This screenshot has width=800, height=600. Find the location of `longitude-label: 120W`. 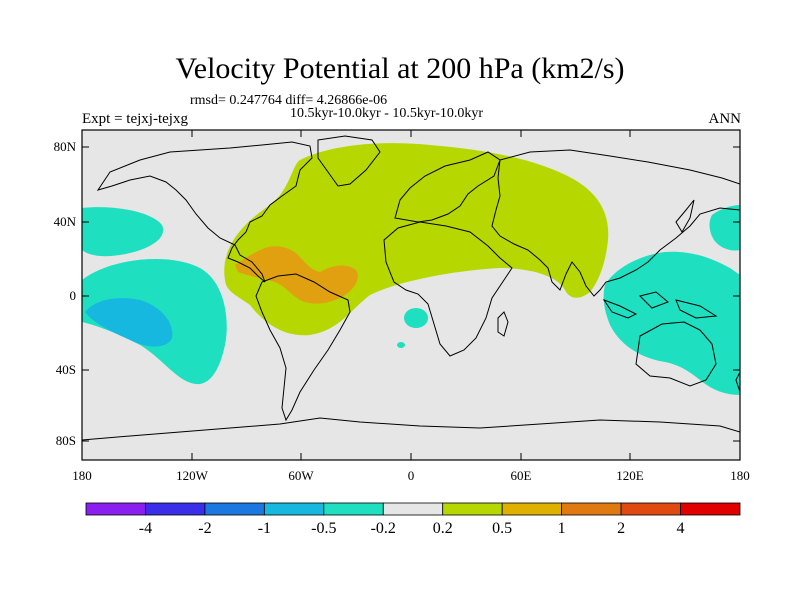

longitude-label: 120W is located at coordinates (192, 475).